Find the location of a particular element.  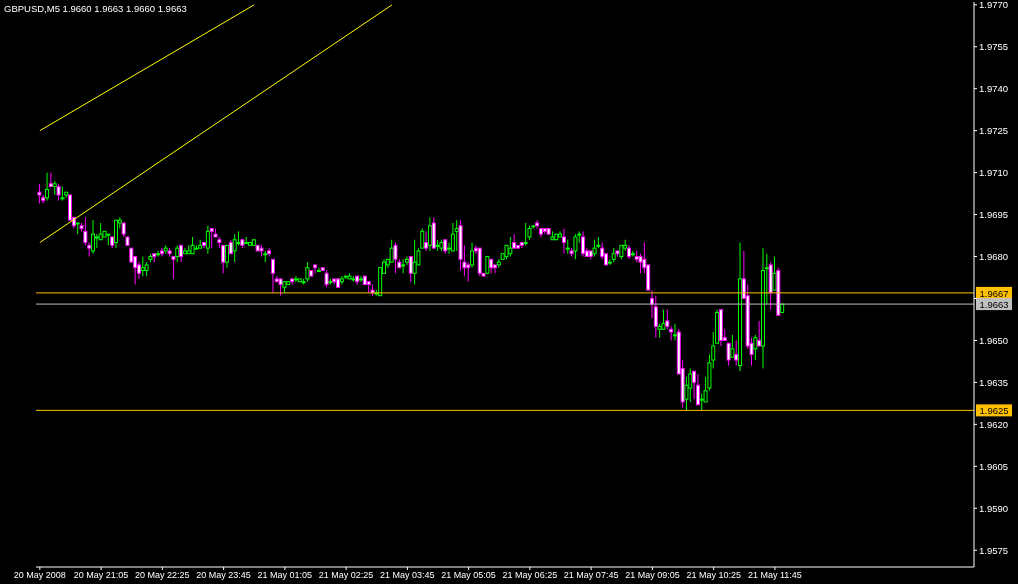

x-tick-label: 21 May 01:05 is located at coordinates (285, 575).